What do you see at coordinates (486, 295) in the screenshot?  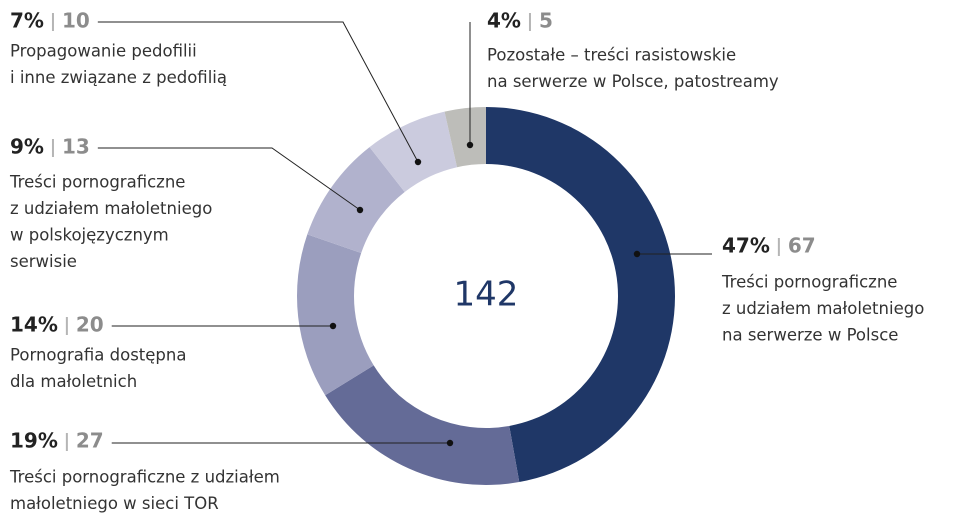 I see `center-total: 142` at bounding box center [486, 295].